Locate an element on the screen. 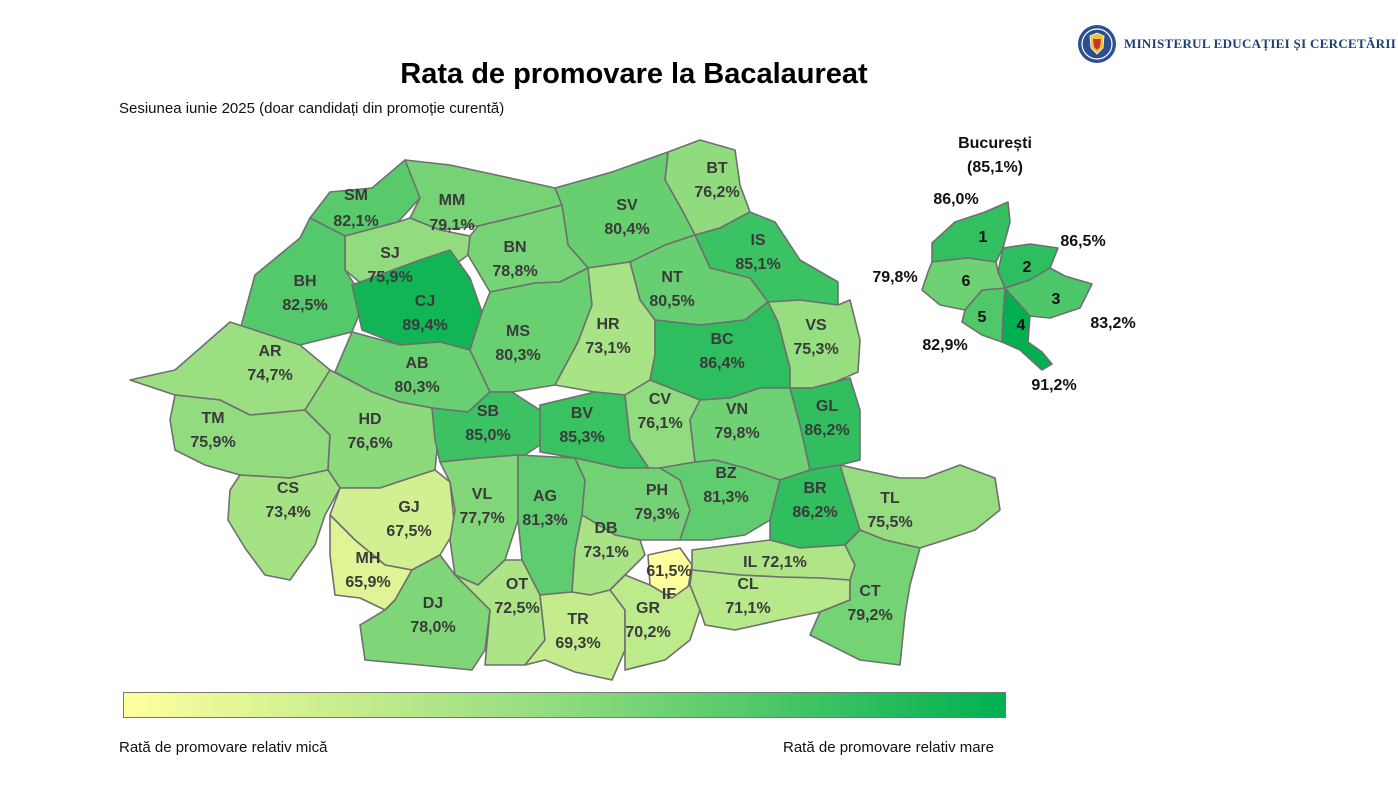 This screenshot has width=1398, height=797. county-code-label: HD is located at coordinates (369, 419).